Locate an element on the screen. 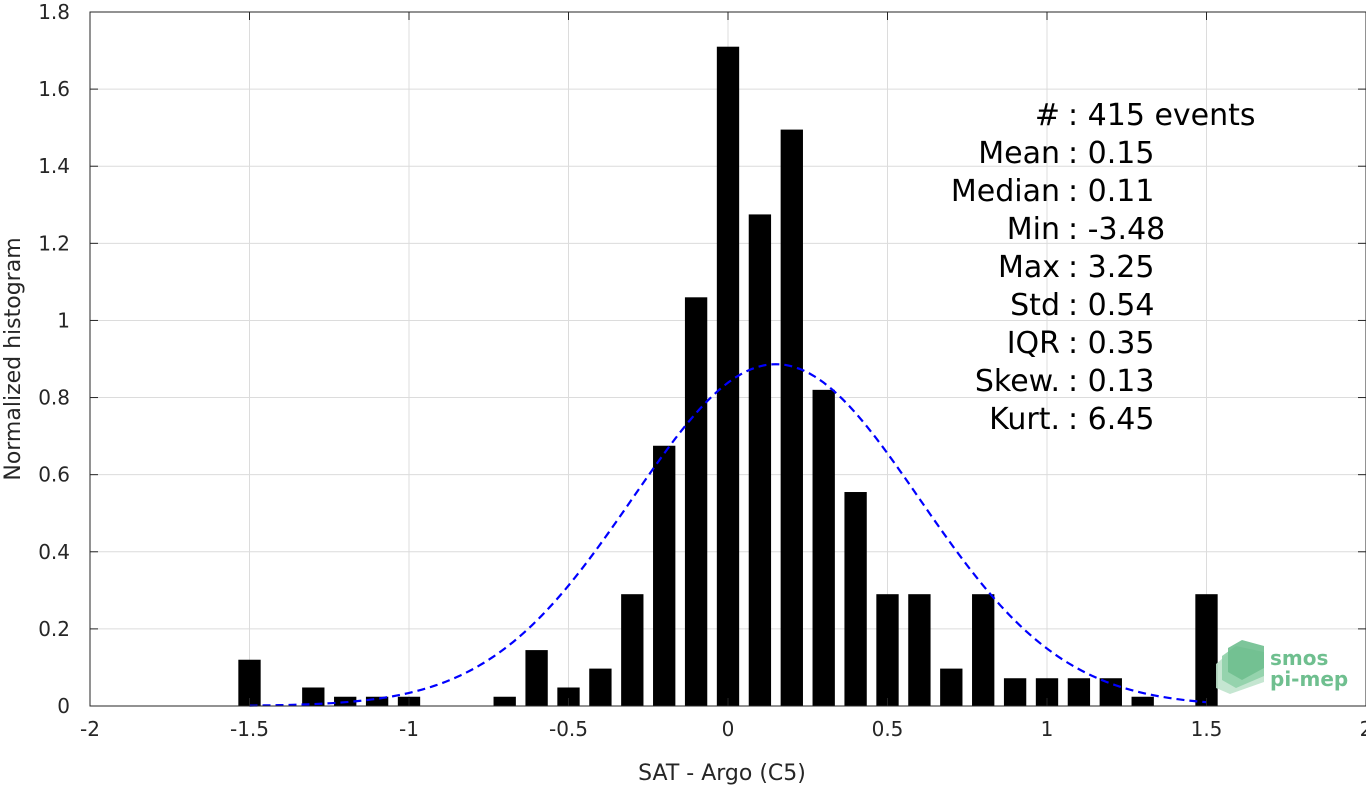 The width and height of the screenshot is (1366, 786). stat-label: Min is located at coordinates (1033, 229).